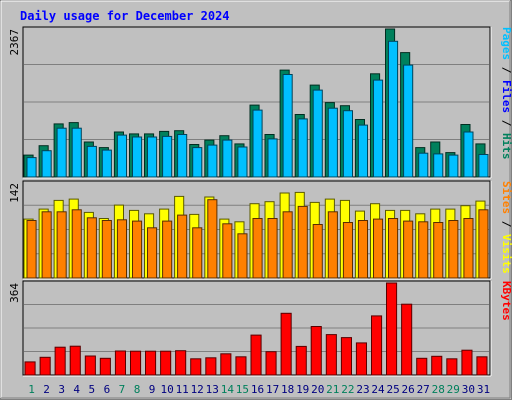 The height and width of the screenshot is (400, 512). Describe the element at coordinates (506, 301) in the screenshot. I see `legend-kbytes: KBytes` at that location.